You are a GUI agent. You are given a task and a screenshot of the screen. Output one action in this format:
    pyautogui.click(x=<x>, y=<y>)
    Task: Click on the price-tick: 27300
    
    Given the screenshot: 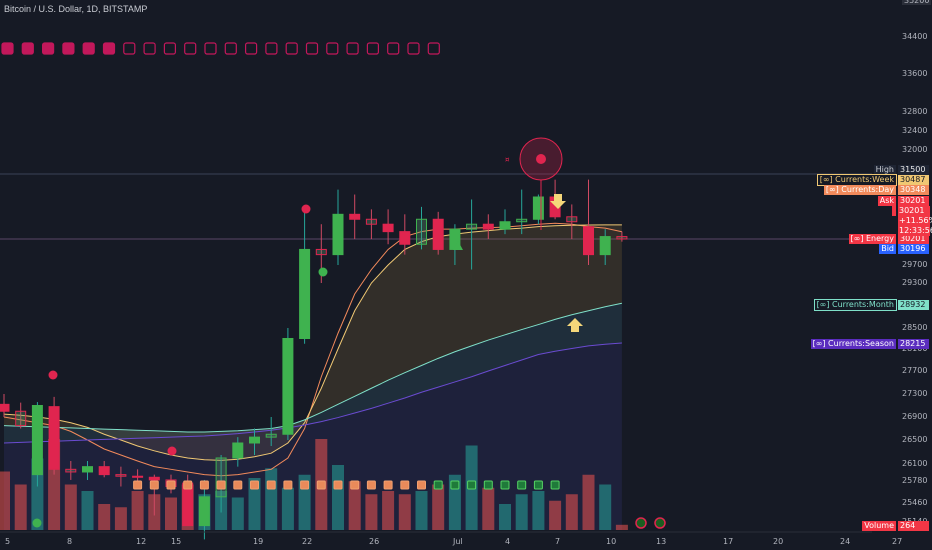 What is the action you would take?
    pyautogui.click(x=915, y=393)
    